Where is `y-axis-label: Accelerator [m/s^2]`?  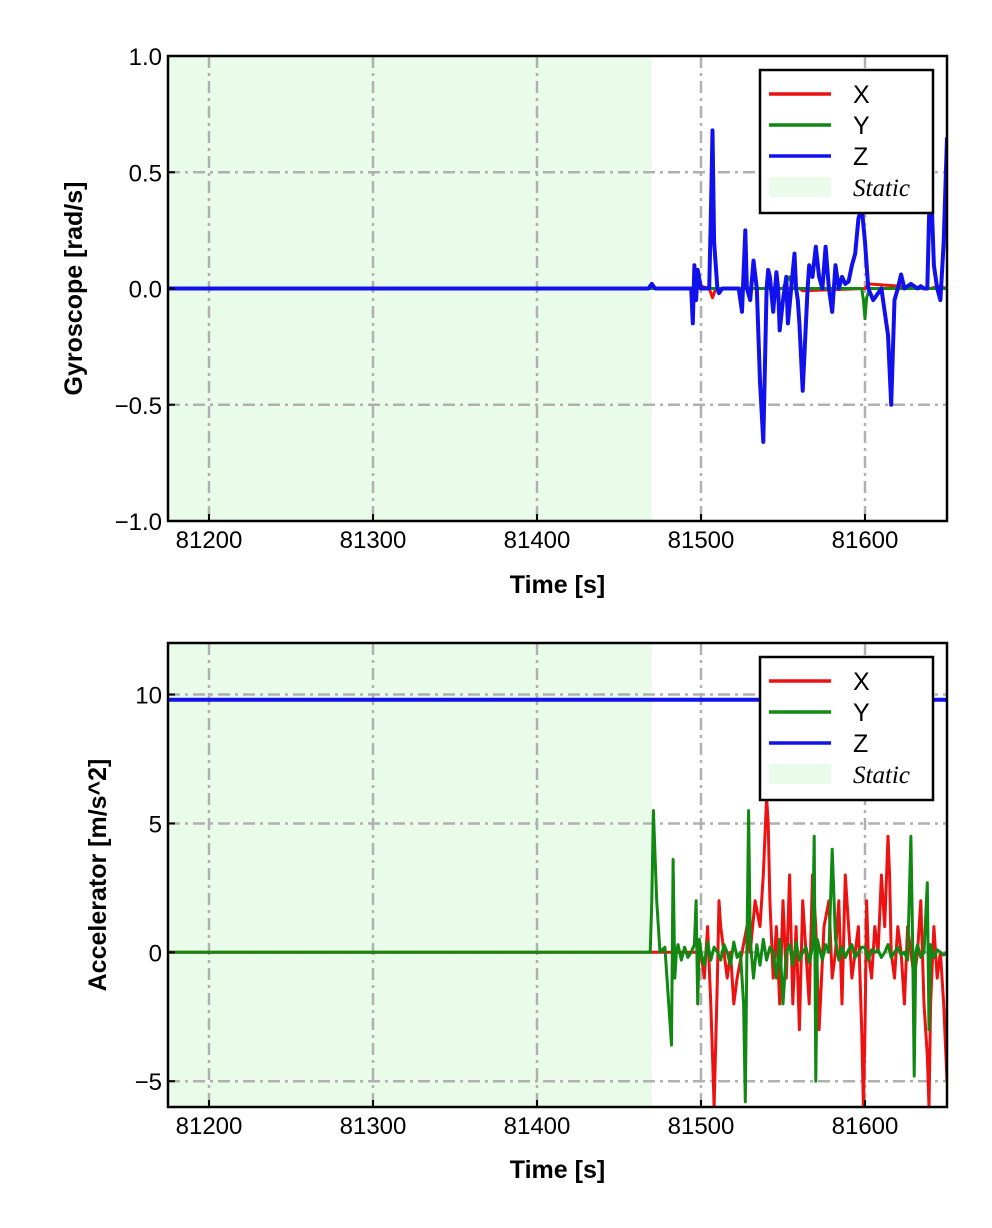 y-axis-label: Accelerator [m/s^2] is located at coordinates (98, 875).